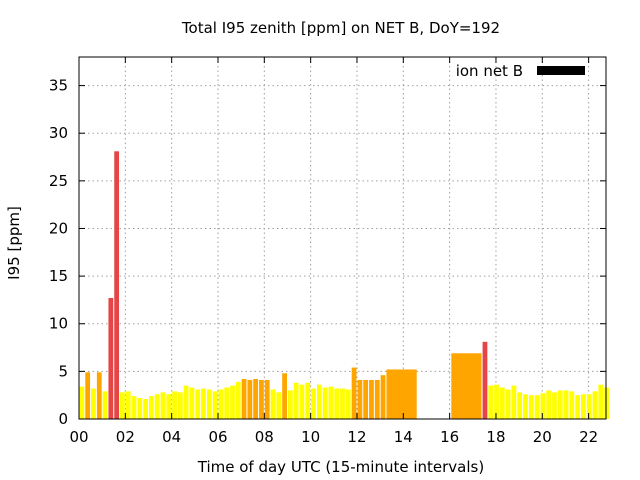 This screenshot has height=480, width=640. I want to click on y-tick-label: 35, so click(58, 86).